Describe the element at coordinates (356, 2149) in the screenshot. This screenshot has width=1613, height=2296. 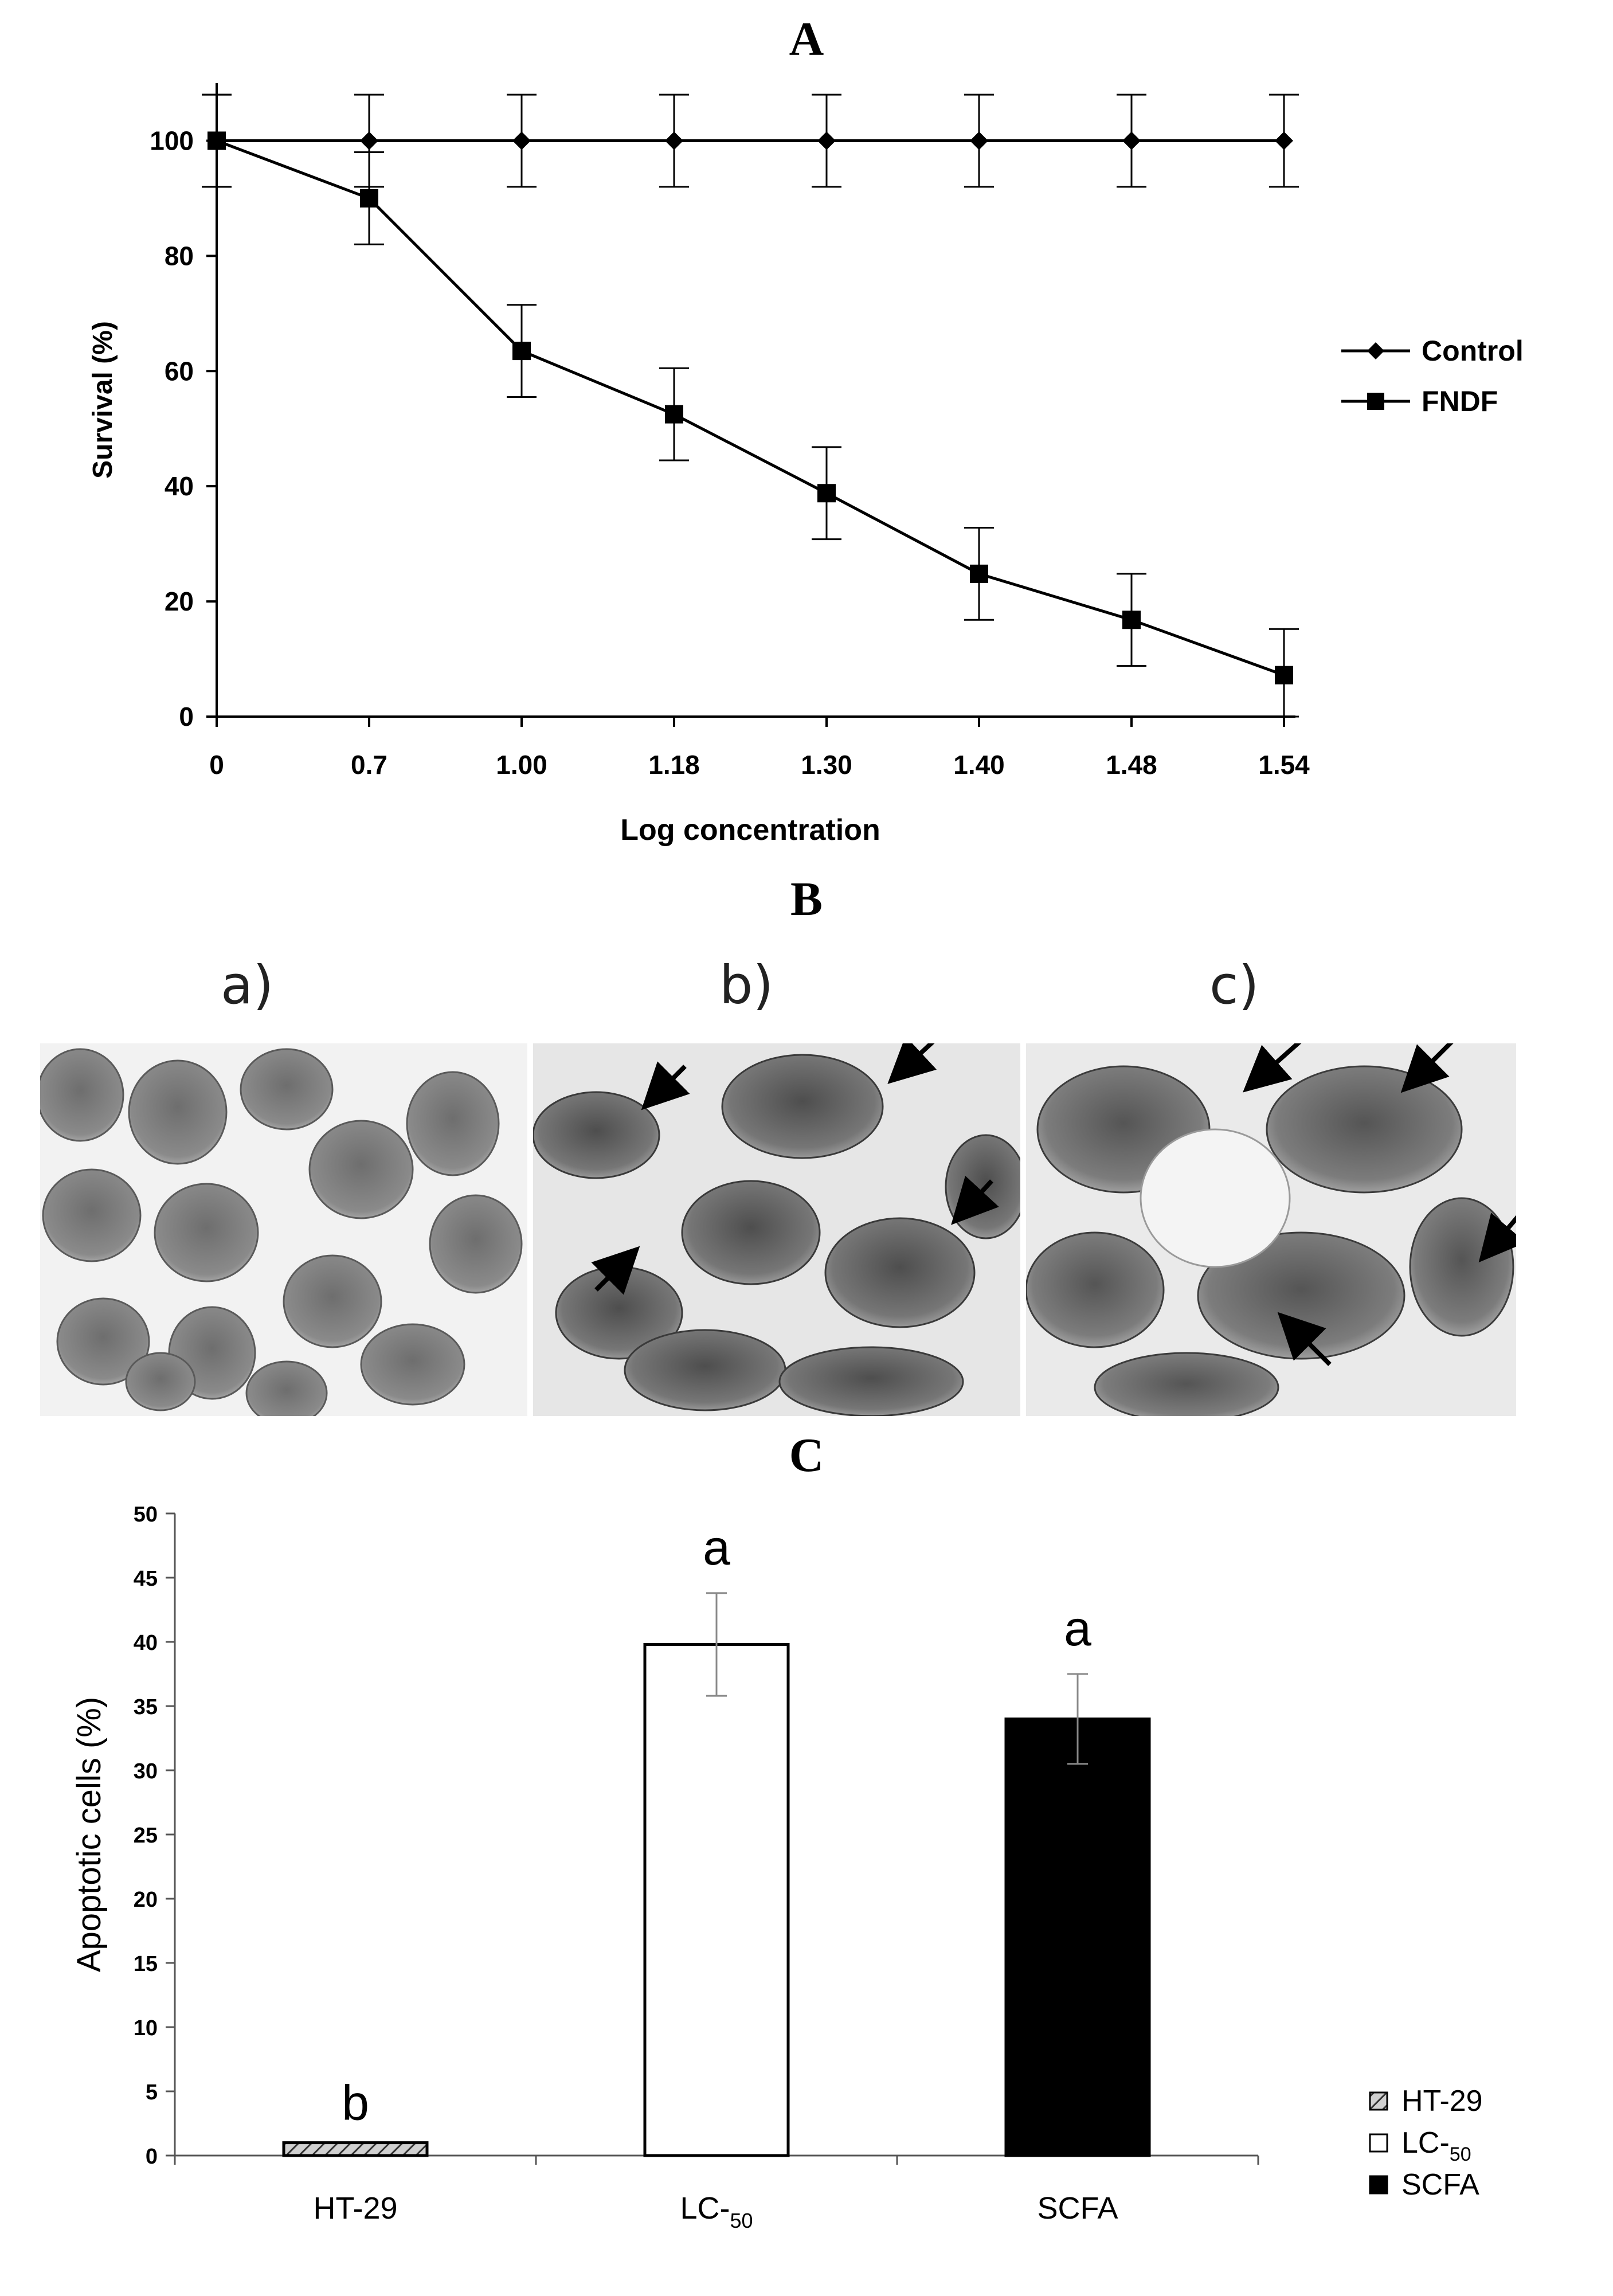
I see `bar-ht29` at that location.